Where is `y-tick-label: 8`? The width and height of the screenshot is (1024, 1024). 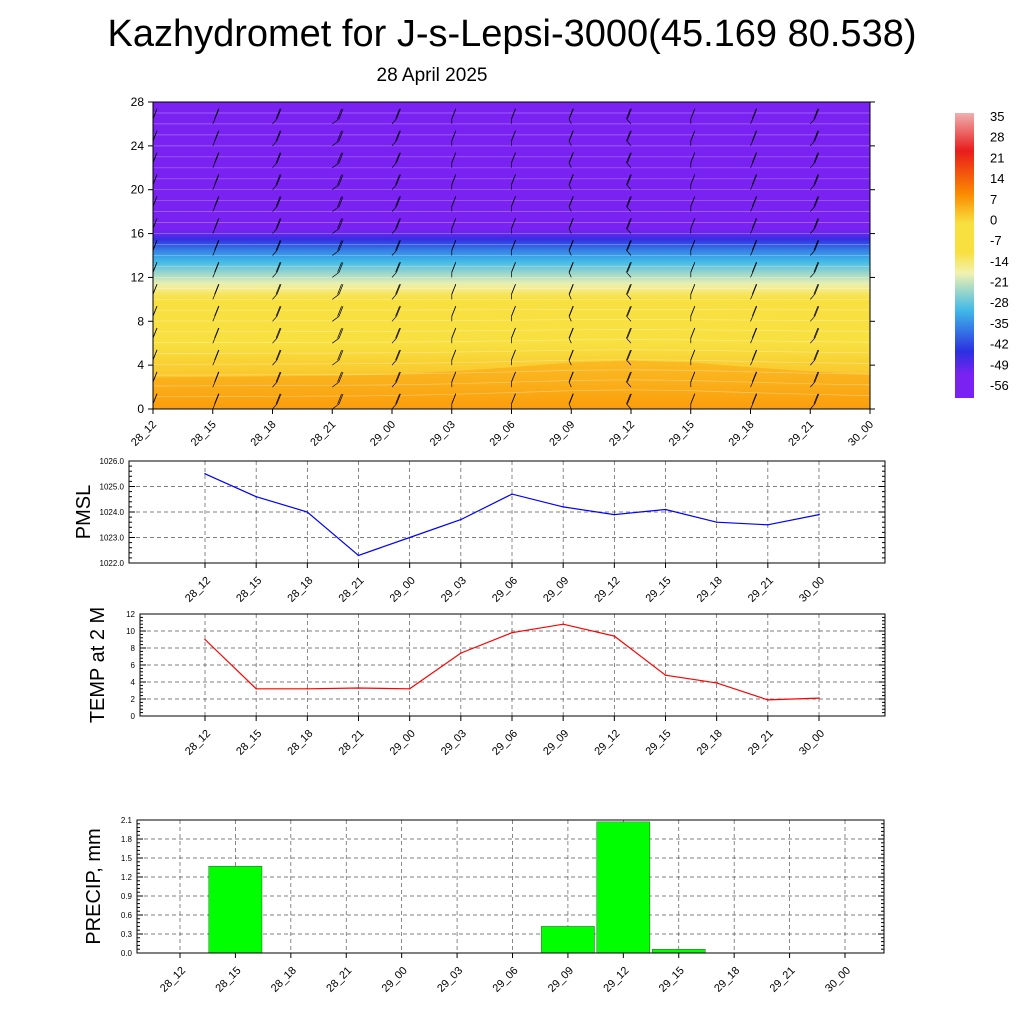 y-tick-label: 8 is located at coordinates (133, 648).